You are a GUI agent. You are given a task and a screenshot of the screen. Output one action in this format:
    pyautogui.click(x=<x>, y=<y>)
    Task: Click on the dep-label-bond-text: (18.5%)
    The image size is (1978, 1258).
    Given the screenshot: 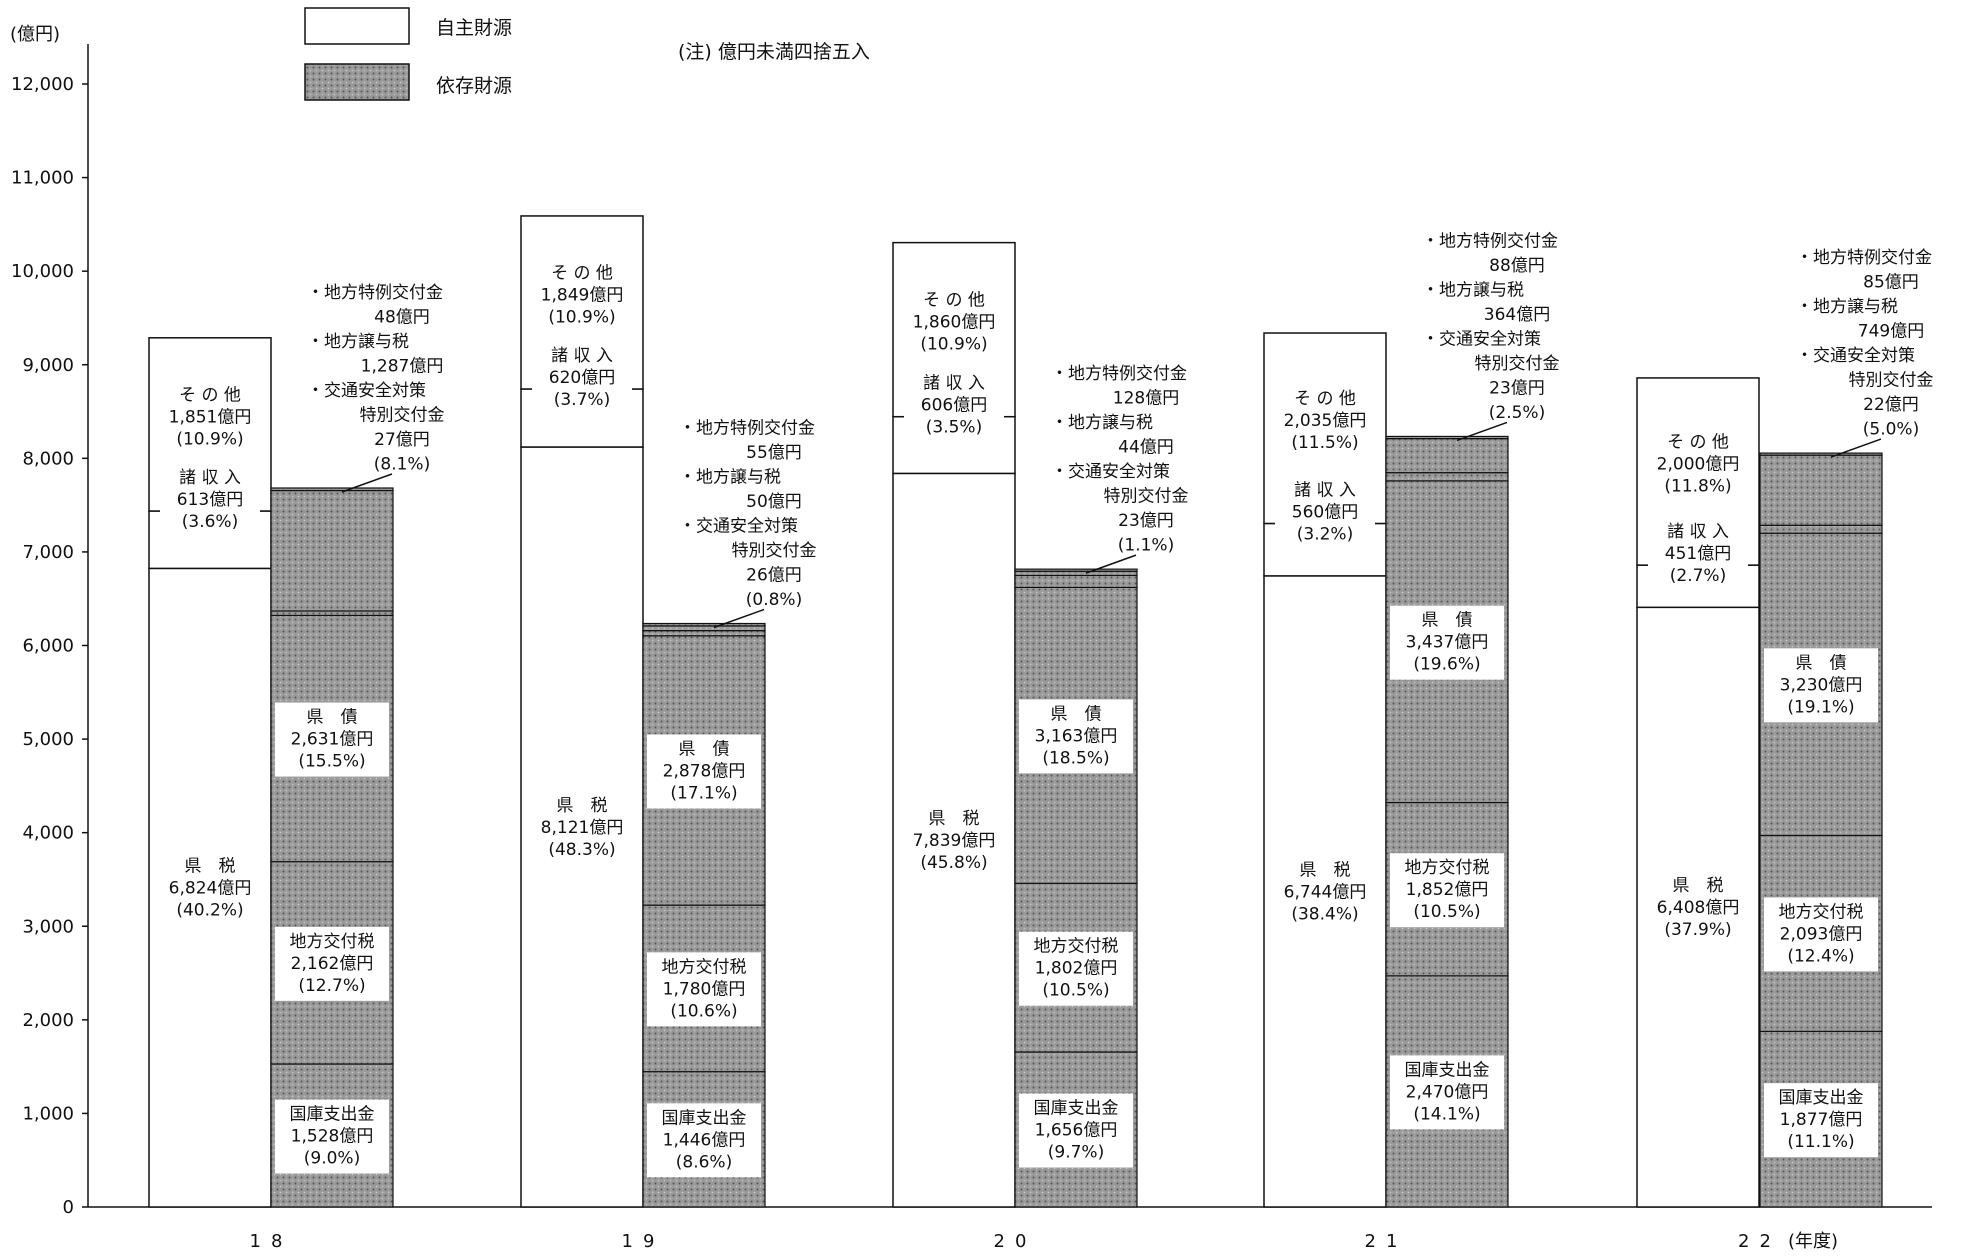 What is the action you would take?
    pyautogui.click(x=1075, y=758)
    